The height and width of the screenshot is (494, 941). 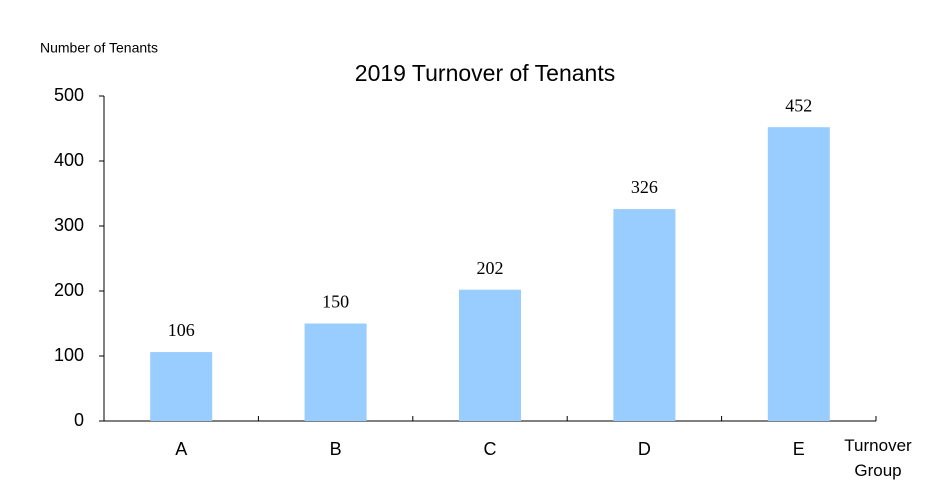 What do you see at coordinates (798, 105) in the screenshot?
I see `data-label: 452` at bounding box center [798, 105].